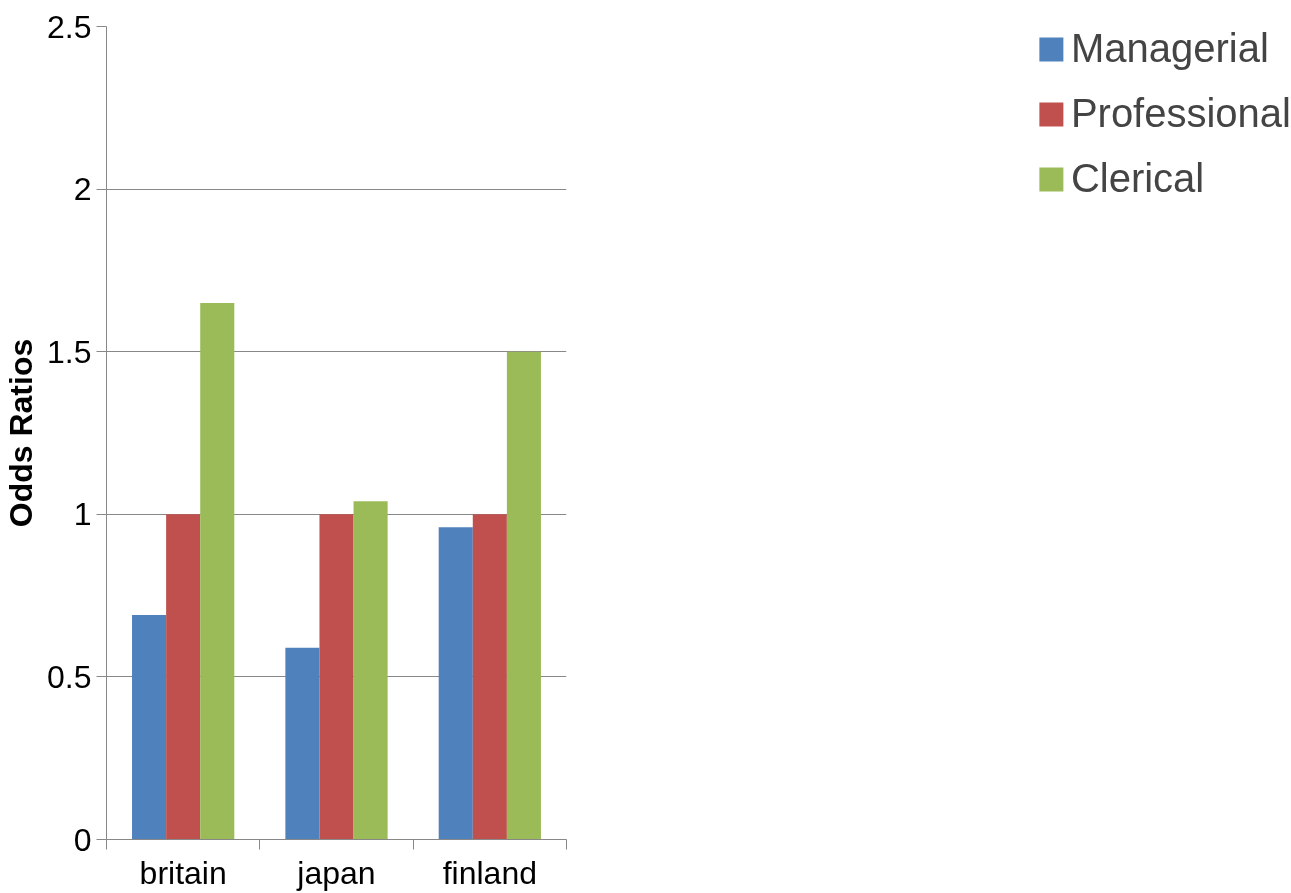 The image size is (1291, 893). I want to click on y-axis-title: Odds Ratios, so click(21, 433).